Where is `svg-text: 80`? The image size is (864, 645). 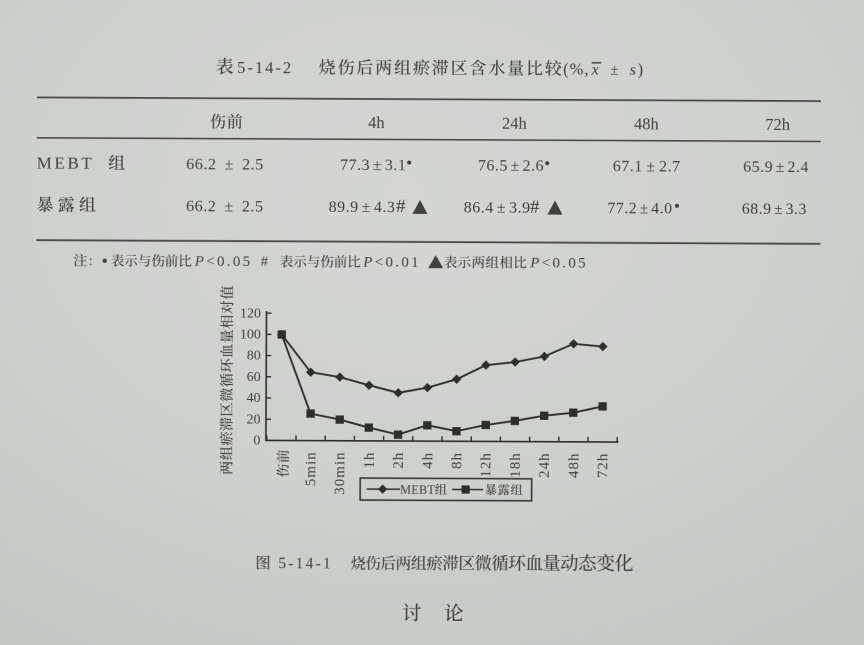 svg-text: 80 is located at coordinates (254, 356).